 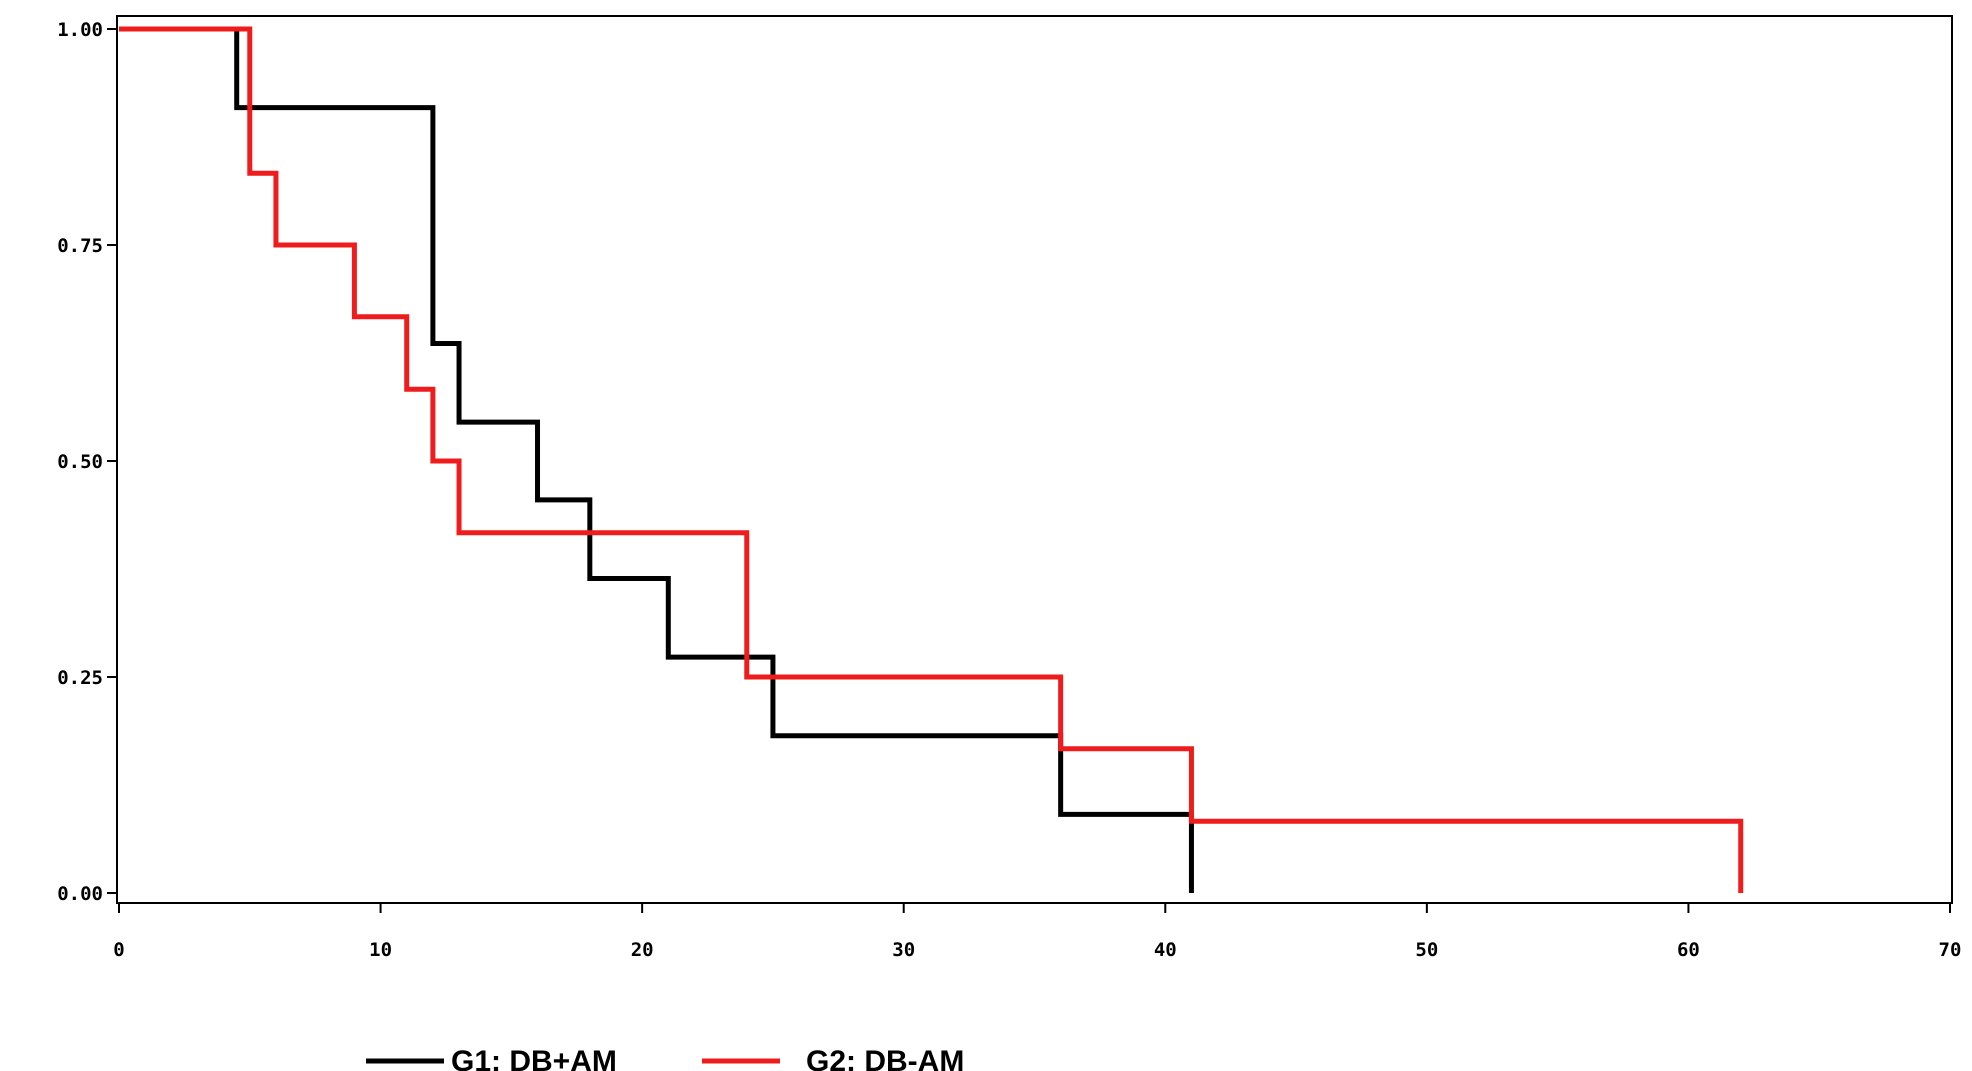 I want to click on x-tick-label: 70, so click(x=1950, y=950).